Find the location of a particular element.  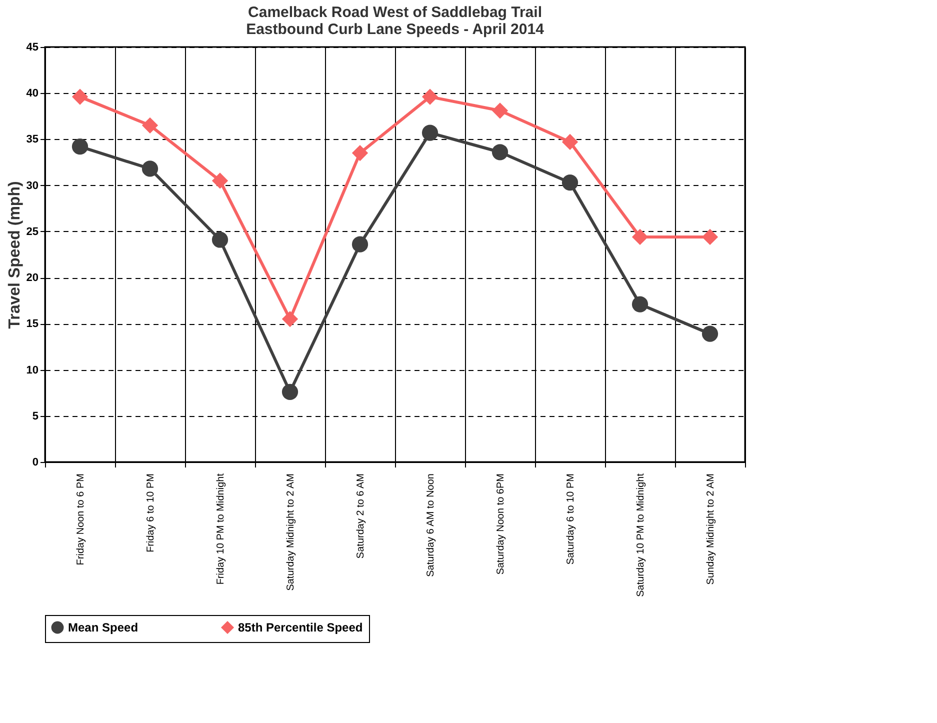

y-tick-label: 40 is located at coordinates (32, 94).